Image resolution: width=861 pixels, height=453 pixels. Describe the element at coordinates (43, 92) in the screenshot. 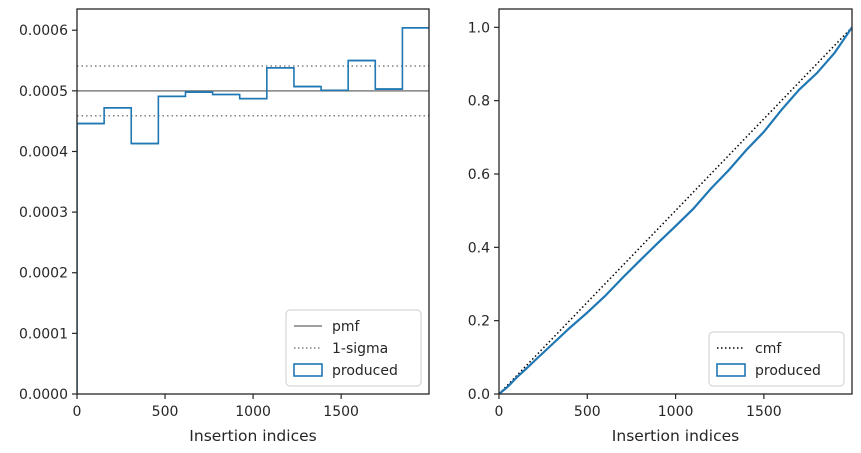

I see `y-tick-label: 0.0005` at that location.